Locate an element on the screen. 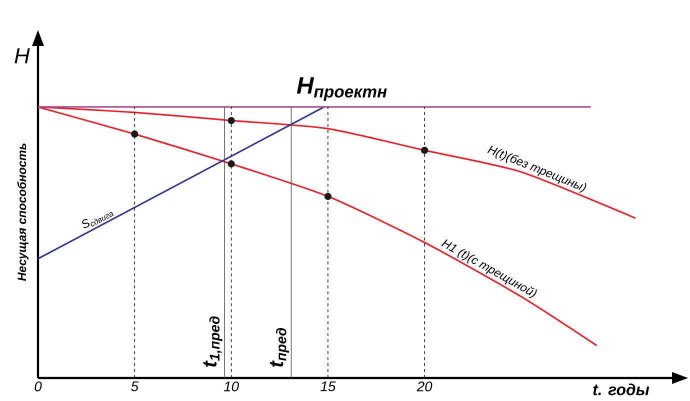  y-axis-title: Несущая способность is located at coordinates (23, 212).